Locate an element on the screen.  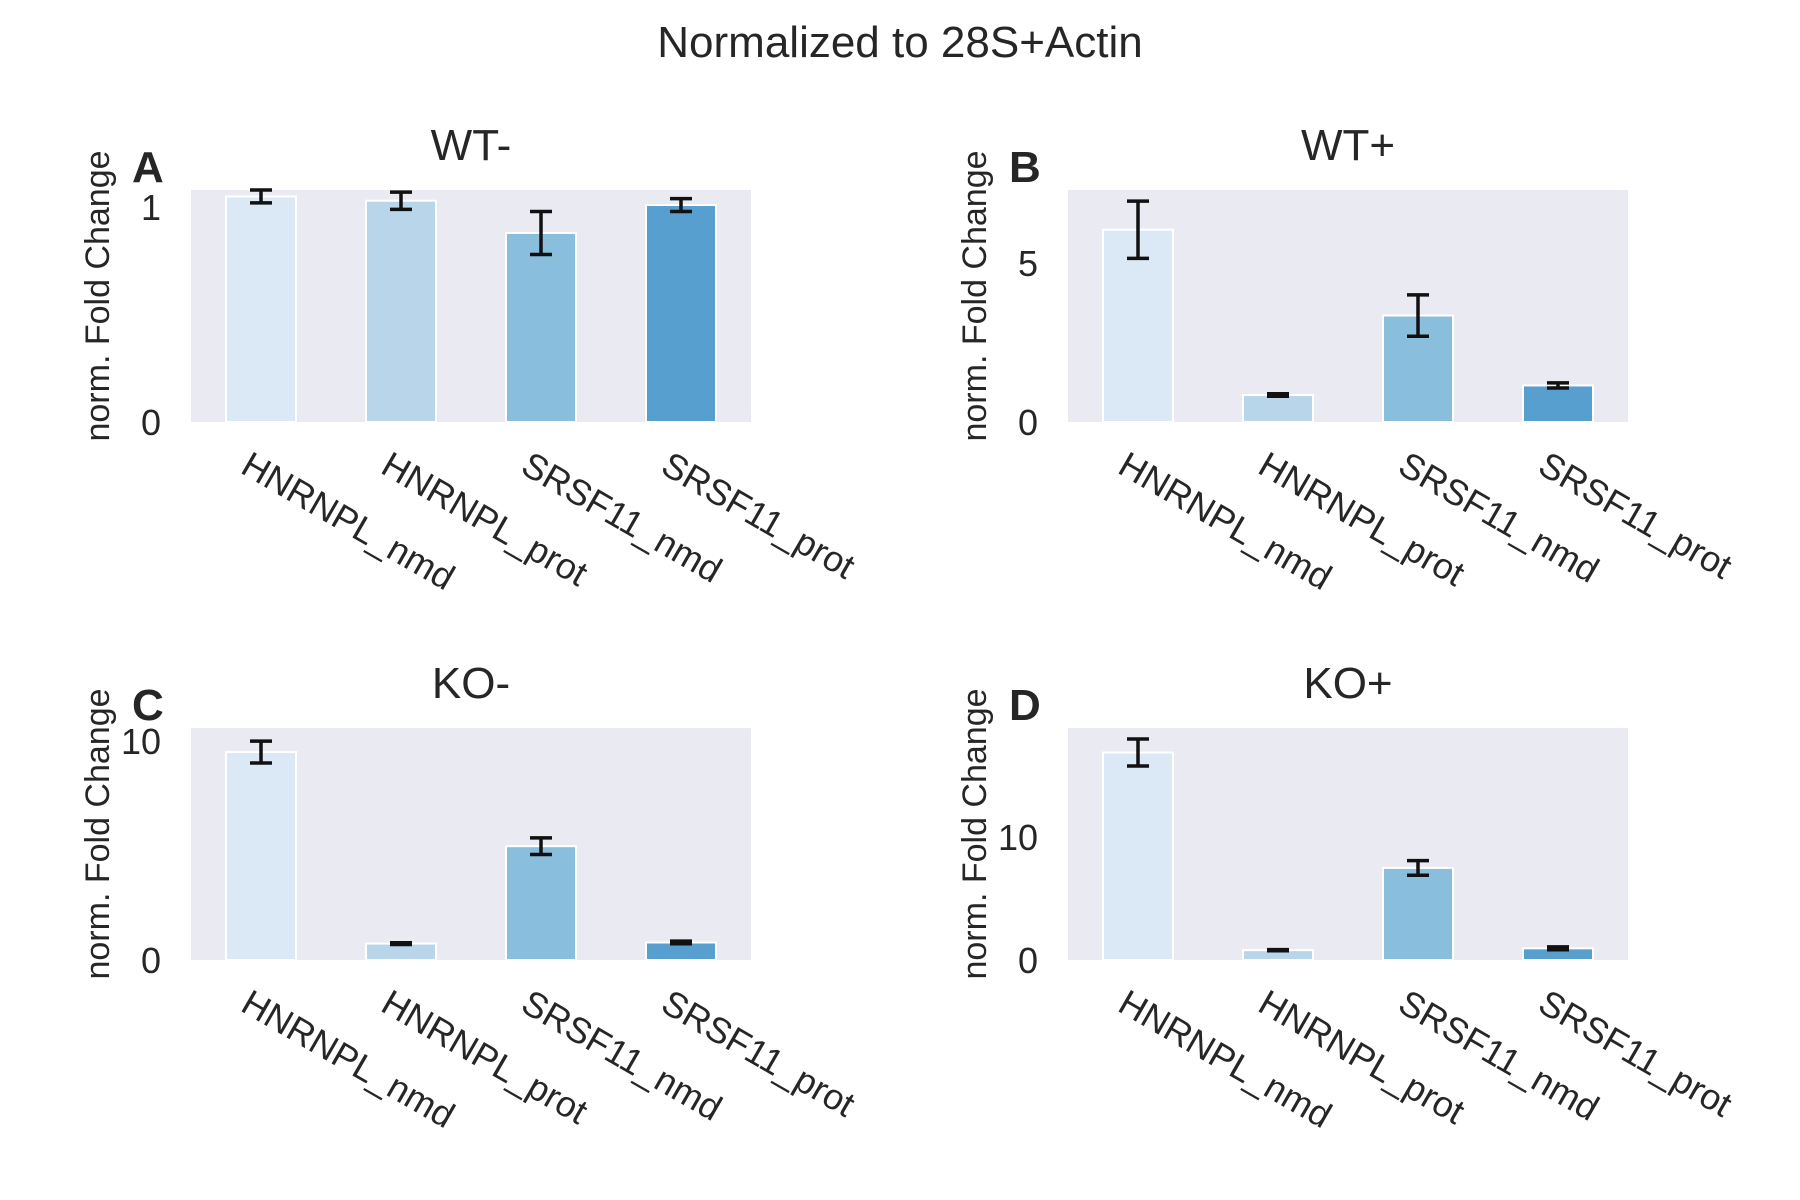
panel-title: WT+ is located at coordinates (1348, 145).